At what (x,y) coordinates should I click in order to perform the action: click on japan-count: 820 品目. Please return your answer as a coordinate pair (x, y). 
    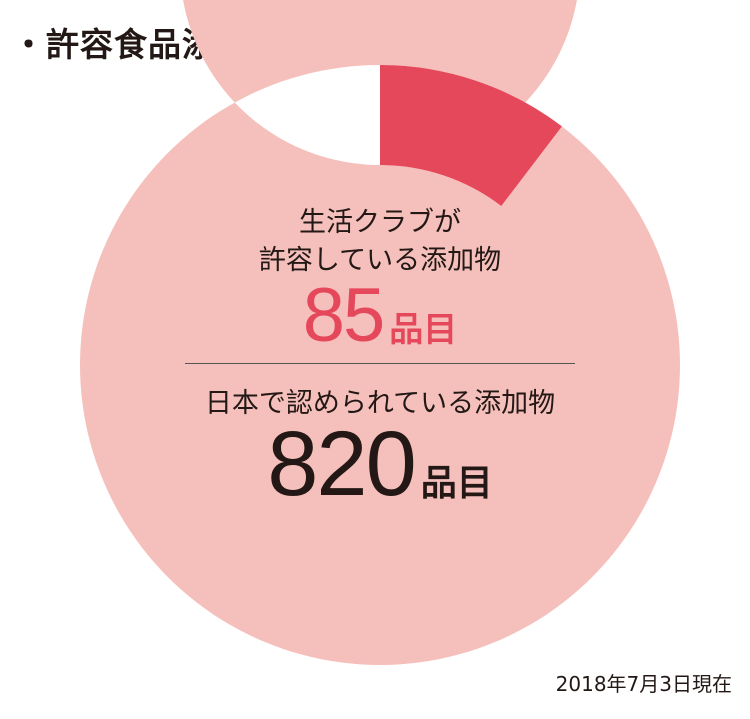
    Looking at the image, I should click on (380, 463).